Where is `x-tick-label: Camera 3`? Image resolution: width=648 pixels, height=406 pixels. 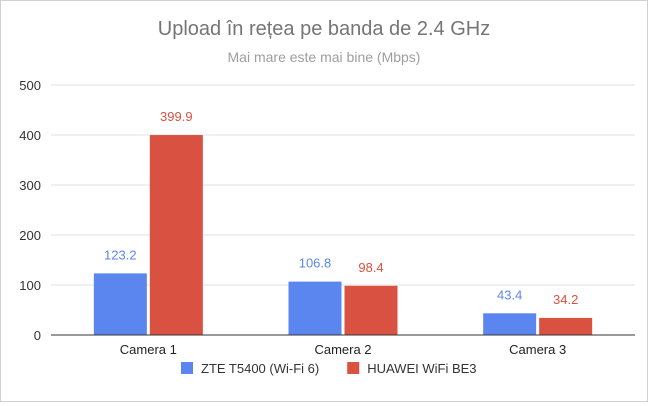 x-tick-label: Camera 3 is located at coordinates (537, 349).